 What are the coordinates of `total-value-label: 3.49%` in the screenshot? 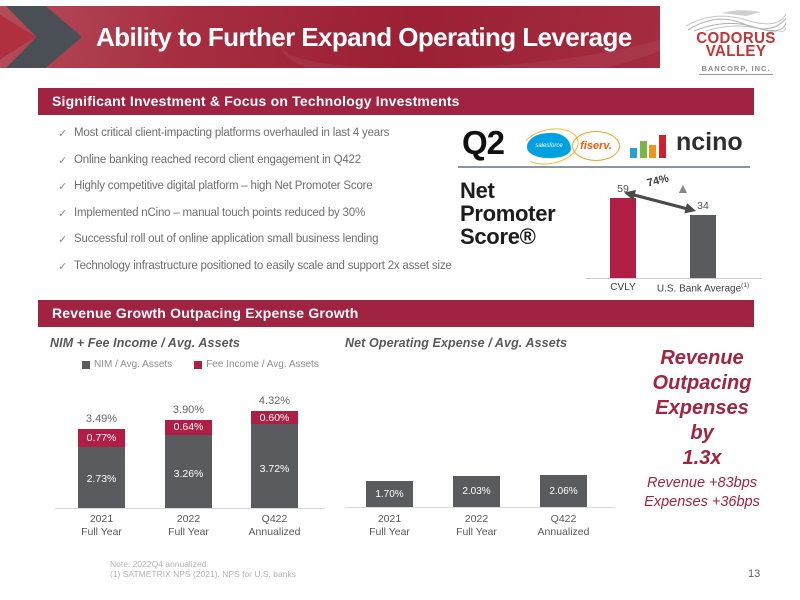 It's located at (101, 419).